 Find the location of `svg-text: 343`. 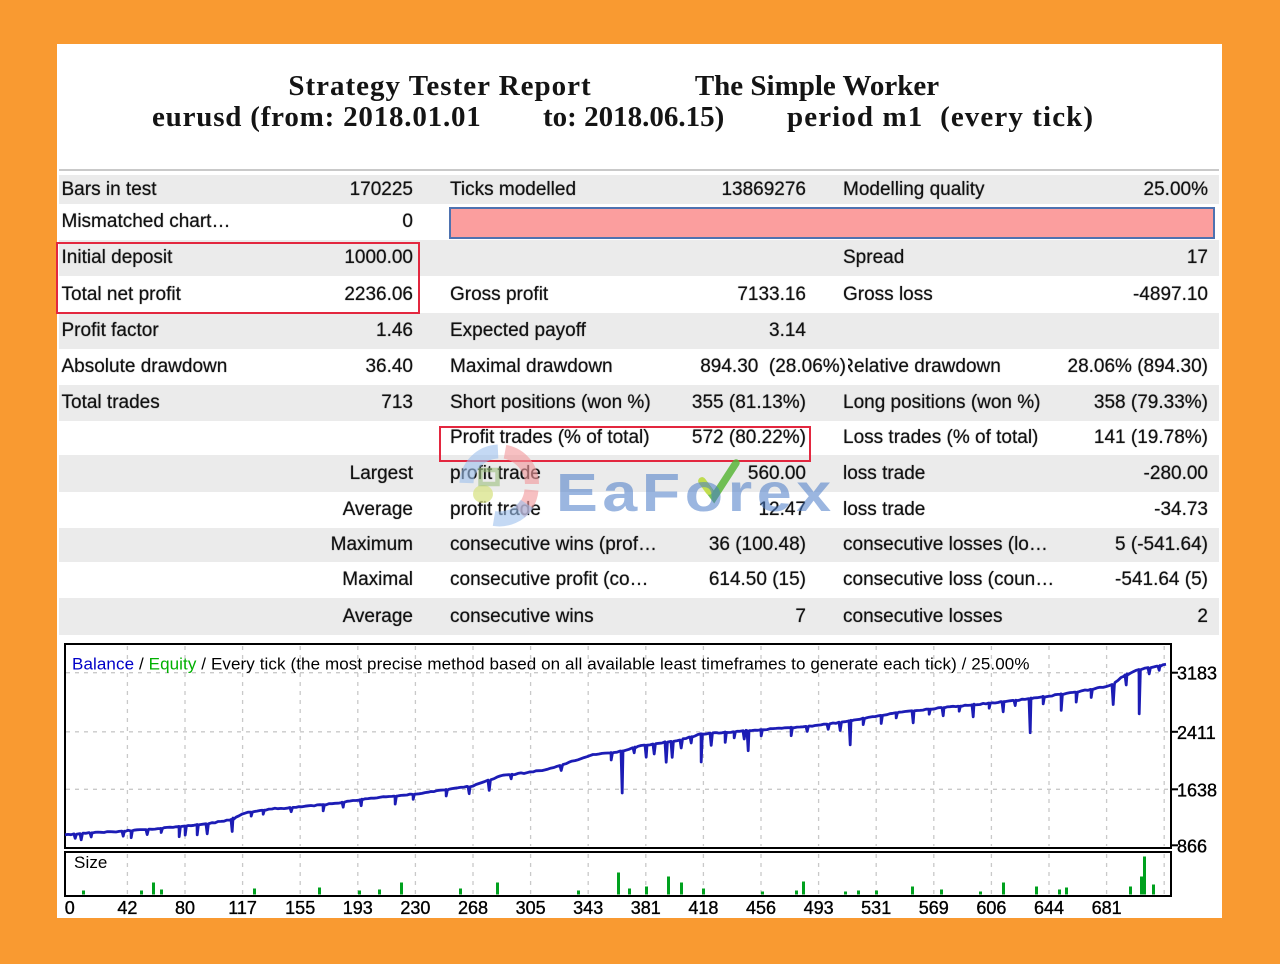

svg-text: 343 is located at coordinates (588, 908).